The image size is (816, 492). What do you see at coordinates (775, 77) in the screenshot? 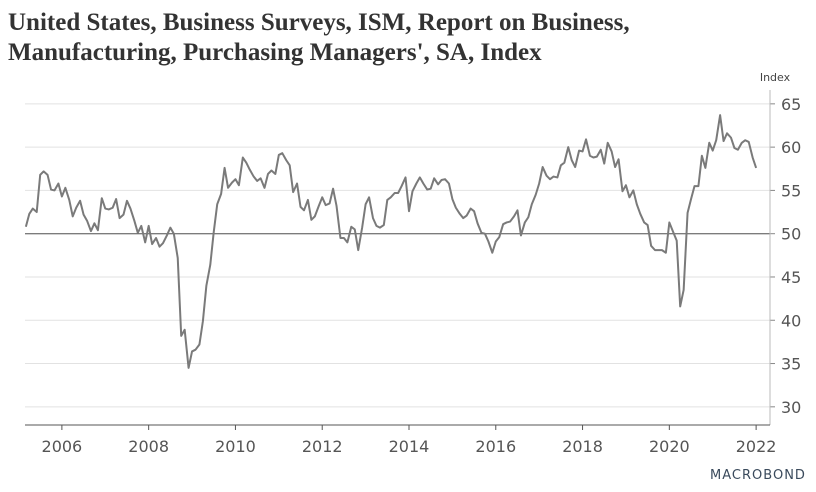
I see `y-axis-label: Index` at bounding box center [775, 77].